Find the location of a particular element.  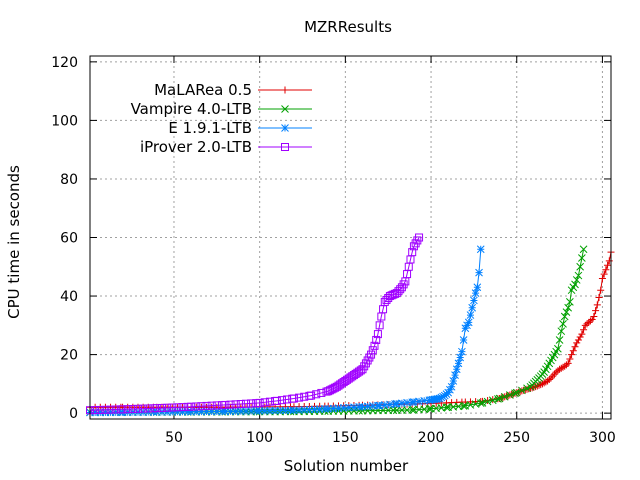

y-tick-label: 0 is located at coordinates (73, 414).